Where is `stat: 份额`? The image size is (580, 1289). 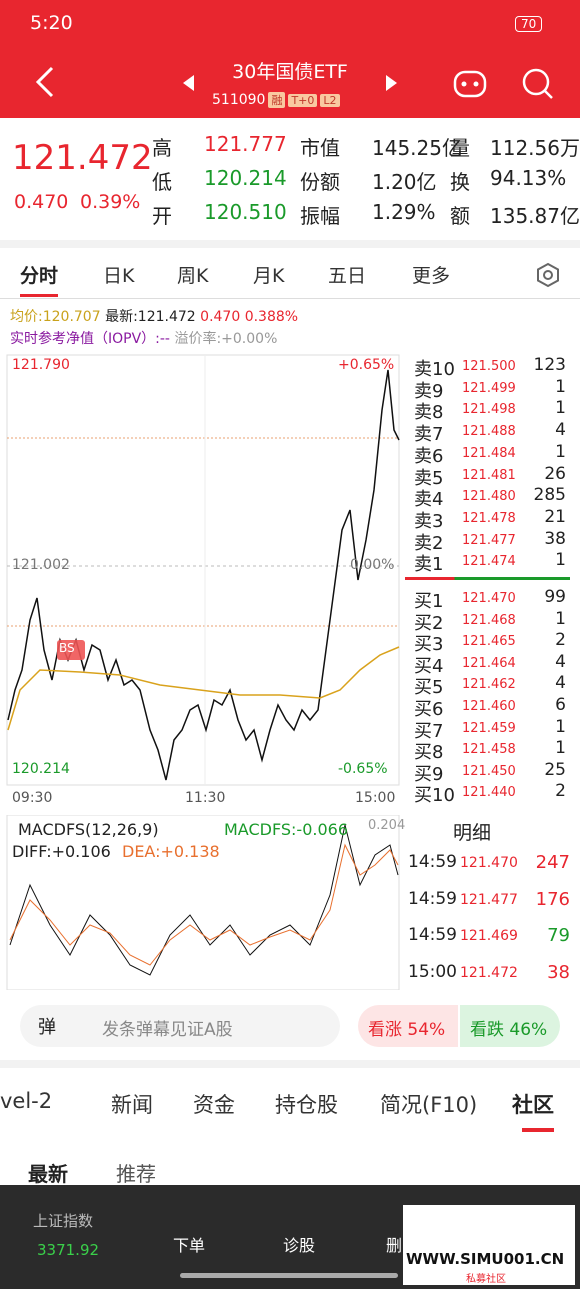
stat: 份额 is located at coordinates (320, 182).